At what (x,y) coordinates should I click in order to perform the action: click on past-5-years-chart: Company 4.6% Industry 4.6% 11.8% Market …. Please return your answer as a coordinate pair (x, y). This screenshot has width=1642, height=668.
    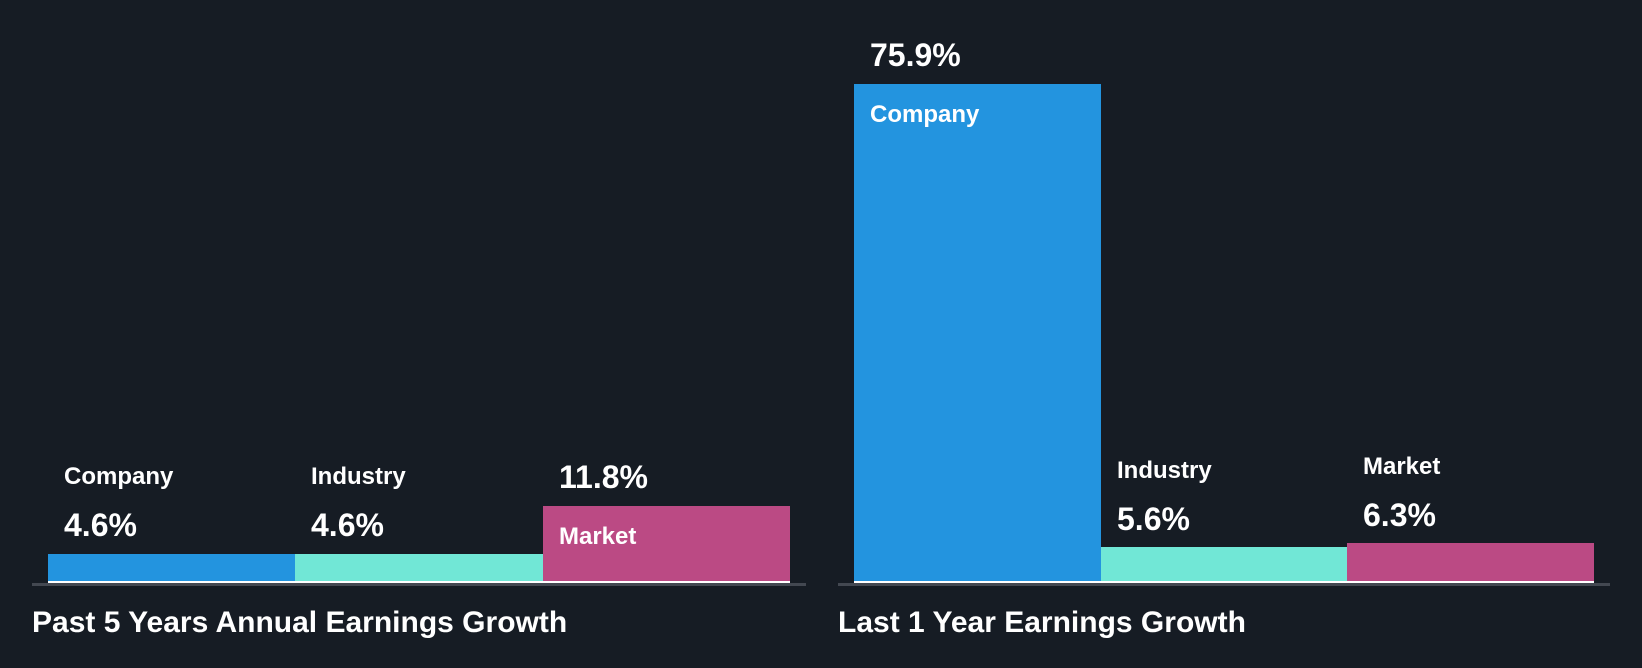
    Looking at the image, I should click on (419, 549).